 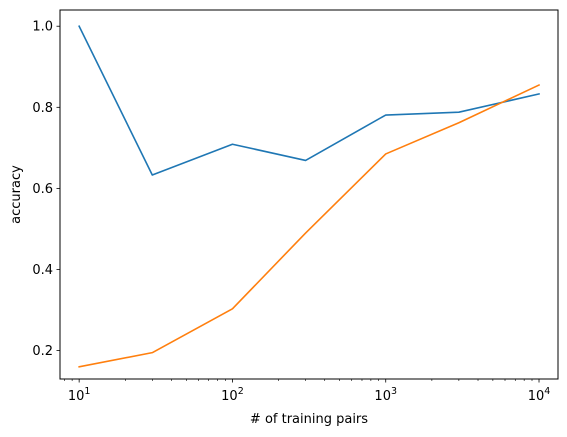 I want to click on y-tick-label: 0.2, so click(x=42, y=351).